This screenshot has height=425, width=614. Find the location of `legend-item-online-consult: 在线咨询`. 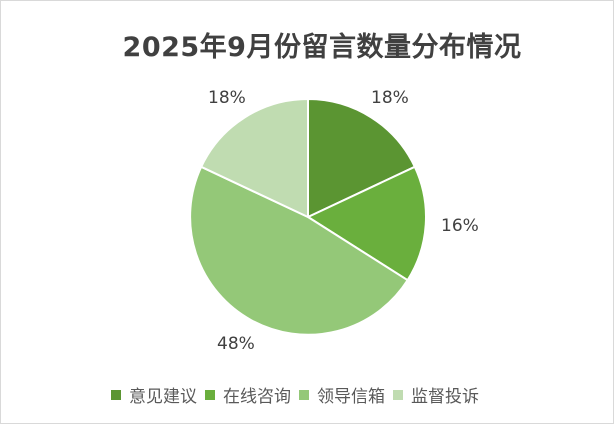

legend-item-online-consult: 在线咨询 is located at coordinates (248, 394).